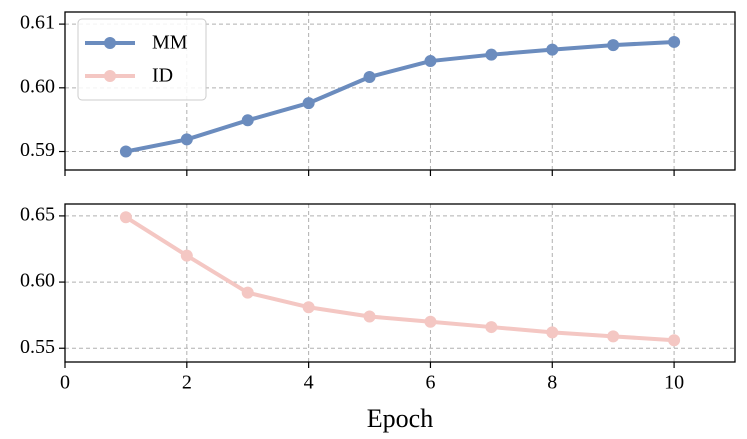 The image size is (747, 439). What do you see at coordinates (37, 347) in the screenshot?
I see `y-tick-label: 0.55` at bounding box center [37, 347].